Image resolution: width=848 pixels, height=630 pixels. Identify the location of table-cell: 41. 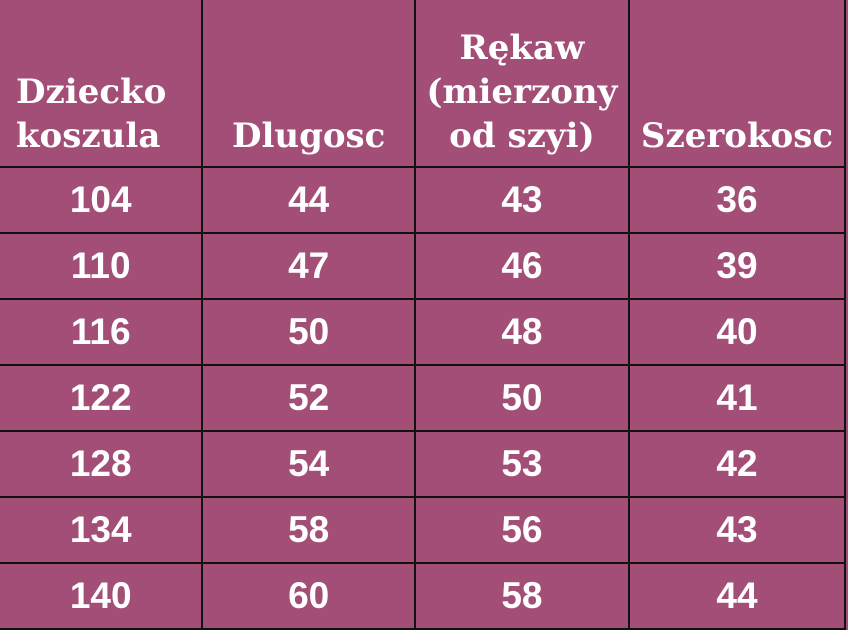
(737, 398).